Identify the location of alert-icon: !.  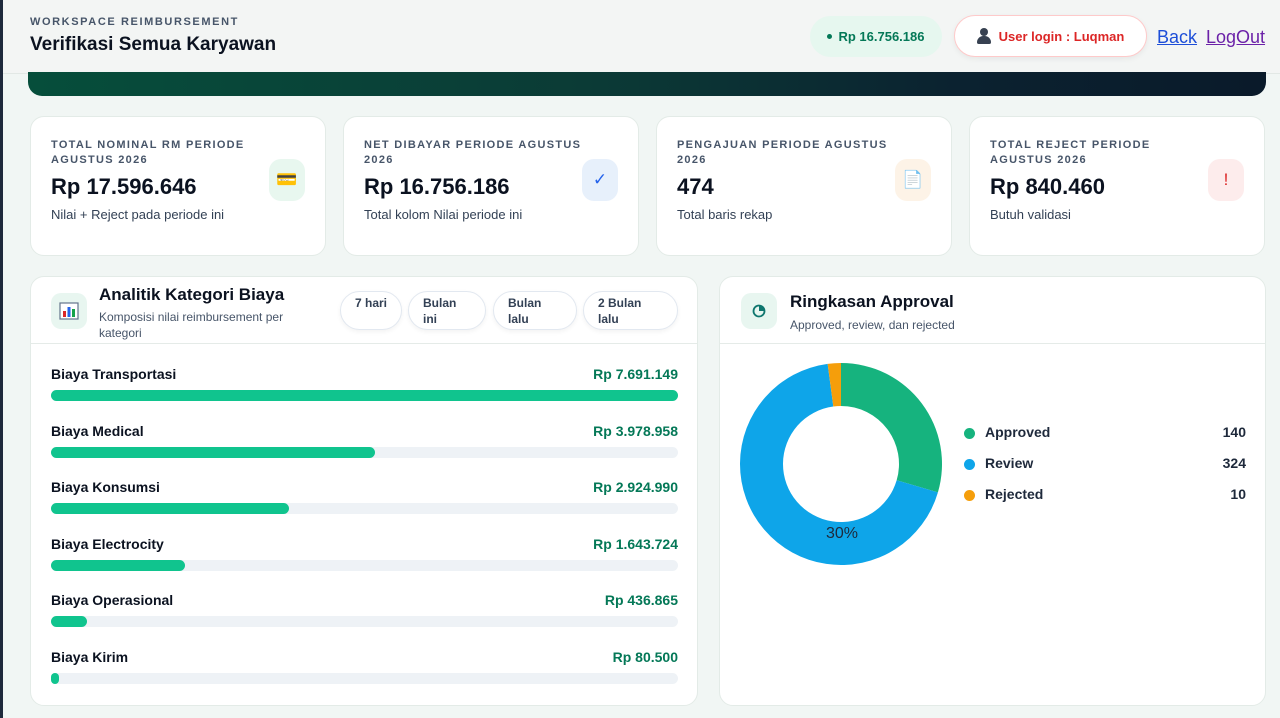
(1226, 180).